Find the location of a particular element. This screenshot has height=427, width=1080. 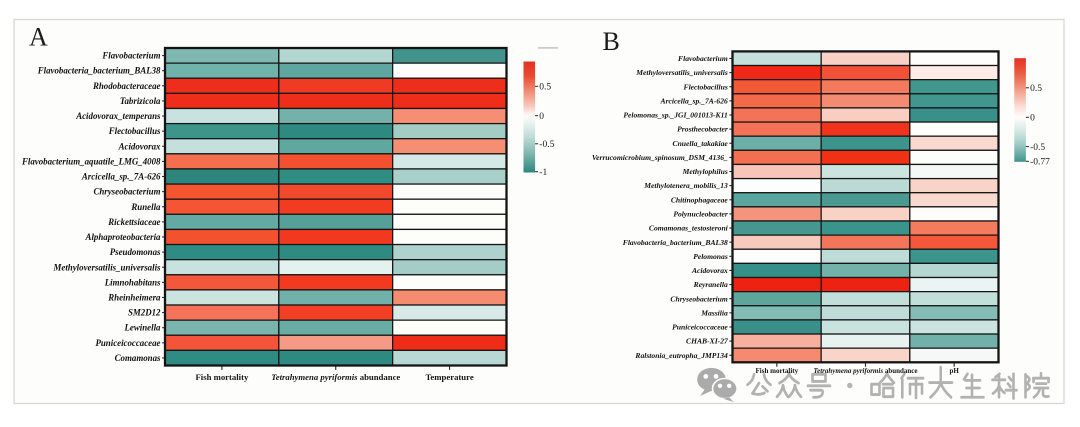

svg-text: Massilia is located at coordinates (714, 312).